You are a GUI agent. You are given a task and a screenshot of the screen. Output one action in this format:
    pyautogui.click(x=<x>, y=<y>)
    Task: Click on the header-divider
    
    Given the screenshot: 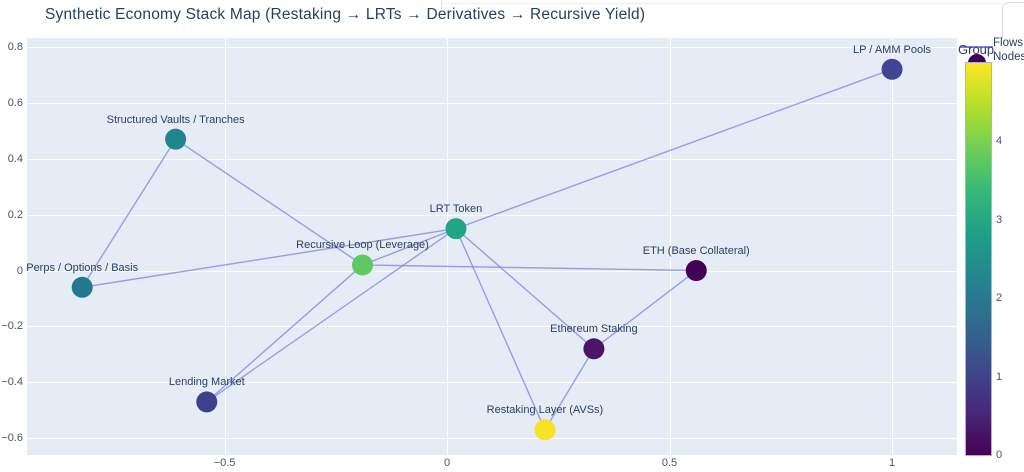 What is the action you would take?
    pyautogui.click(x=441, y=4)
    